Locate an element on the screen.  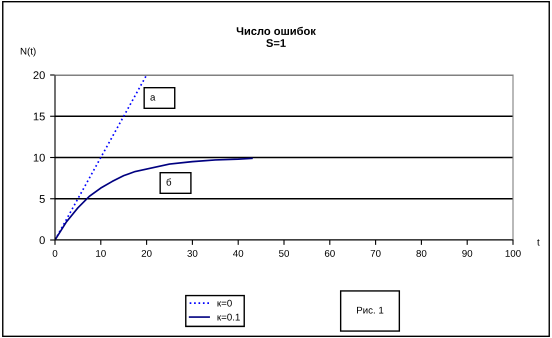
x-tick-label: 60 is located at coordinates (329, 253).